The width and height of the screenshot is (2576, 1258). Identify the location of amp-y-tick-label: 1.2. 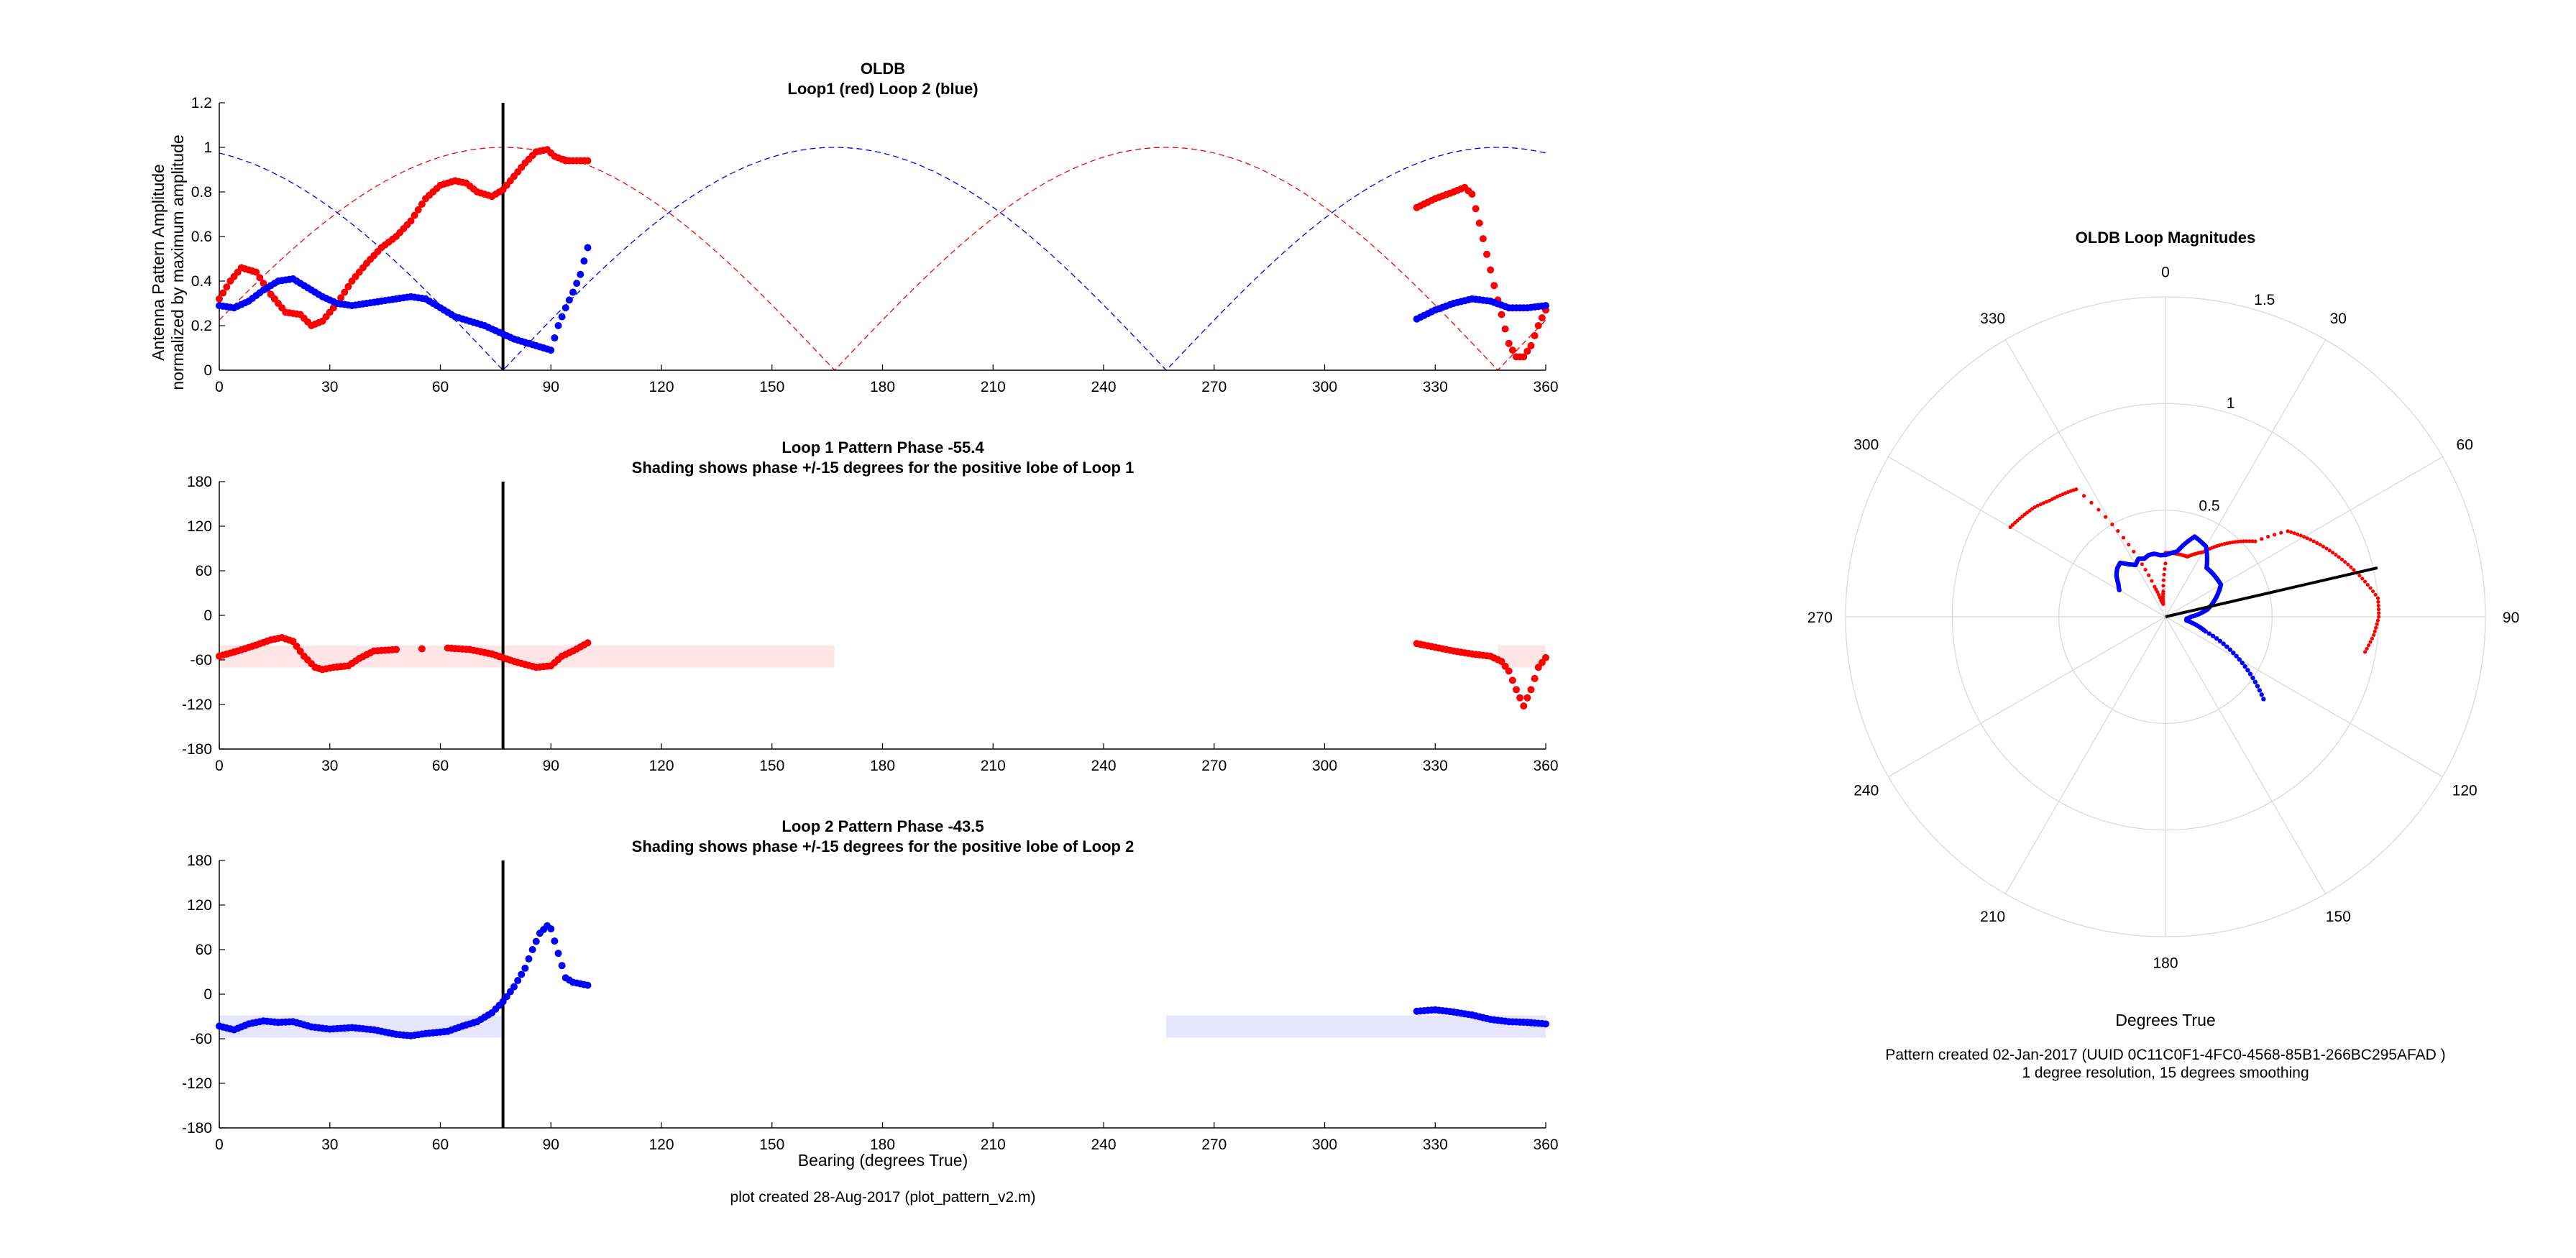
(201, 103).